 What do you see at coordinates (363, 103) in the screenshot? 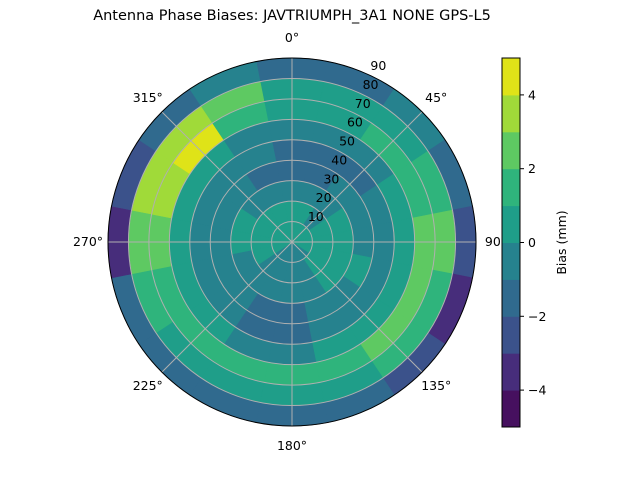
I see `r-tick-label: 70` at bounding box center [363, 103].